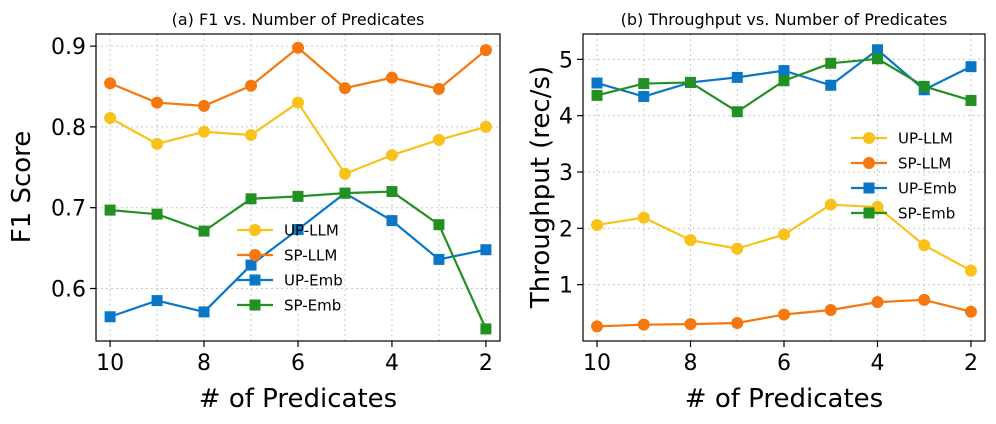  I want to click on y-tick-label: 0.7, so click(68, 209).